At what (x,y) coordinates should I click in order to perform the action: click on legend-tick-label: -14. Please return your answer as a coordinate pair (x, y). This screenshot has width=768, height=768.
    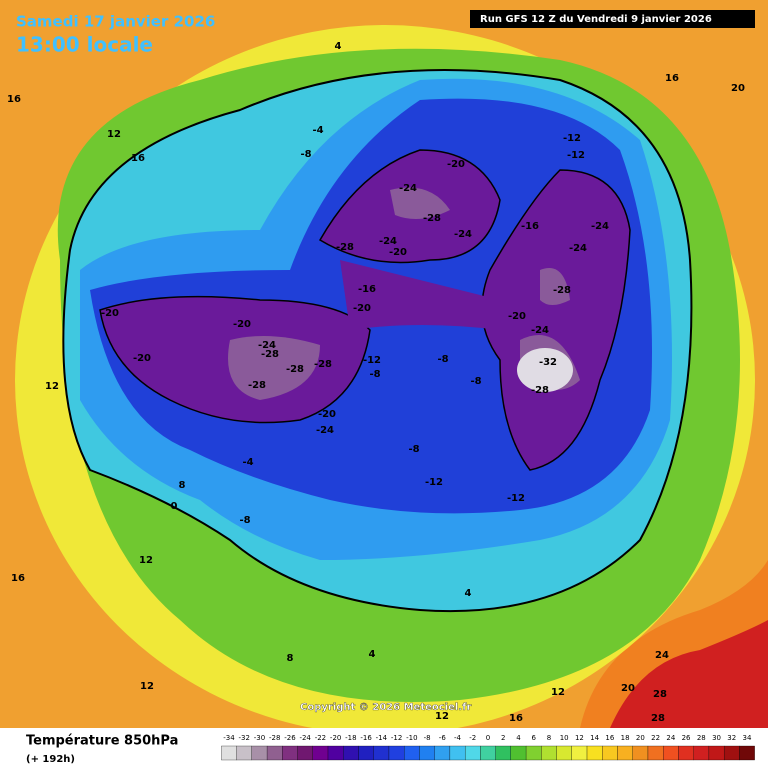
    Looking at the image, I should click on (382, 738).